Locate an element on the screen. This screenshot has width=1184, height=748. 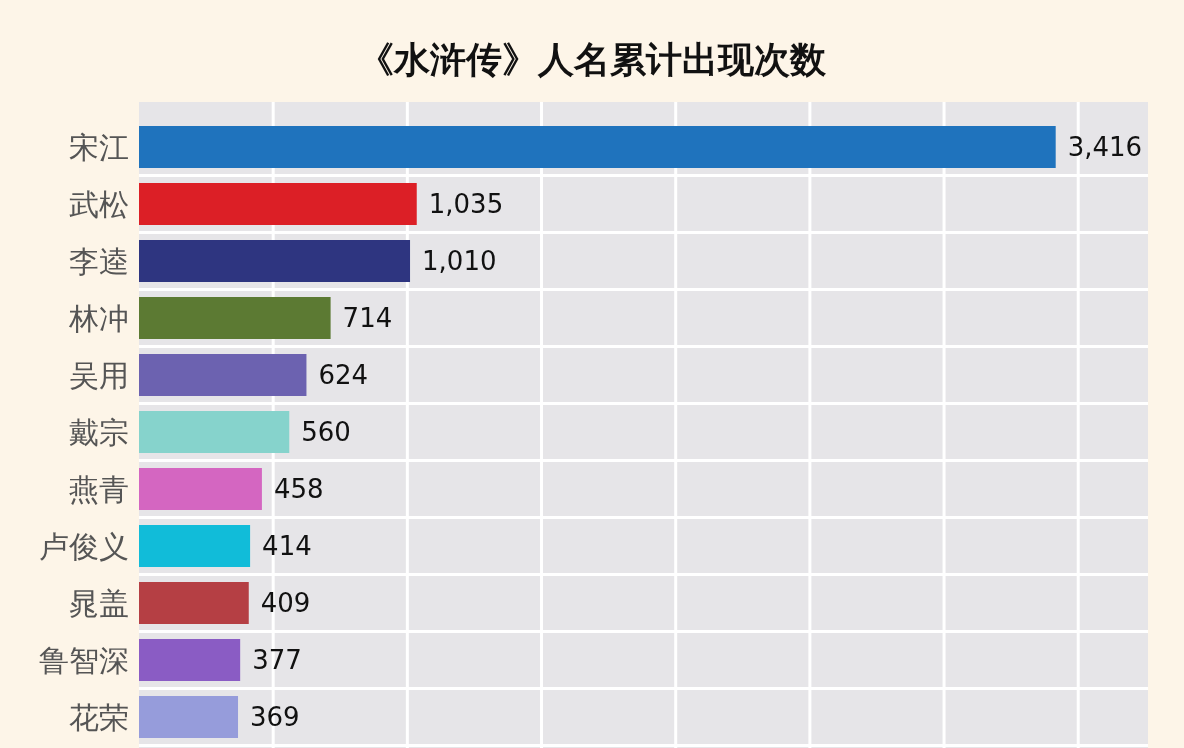
data-label: 1,035 is located at coordinates (466, 204).